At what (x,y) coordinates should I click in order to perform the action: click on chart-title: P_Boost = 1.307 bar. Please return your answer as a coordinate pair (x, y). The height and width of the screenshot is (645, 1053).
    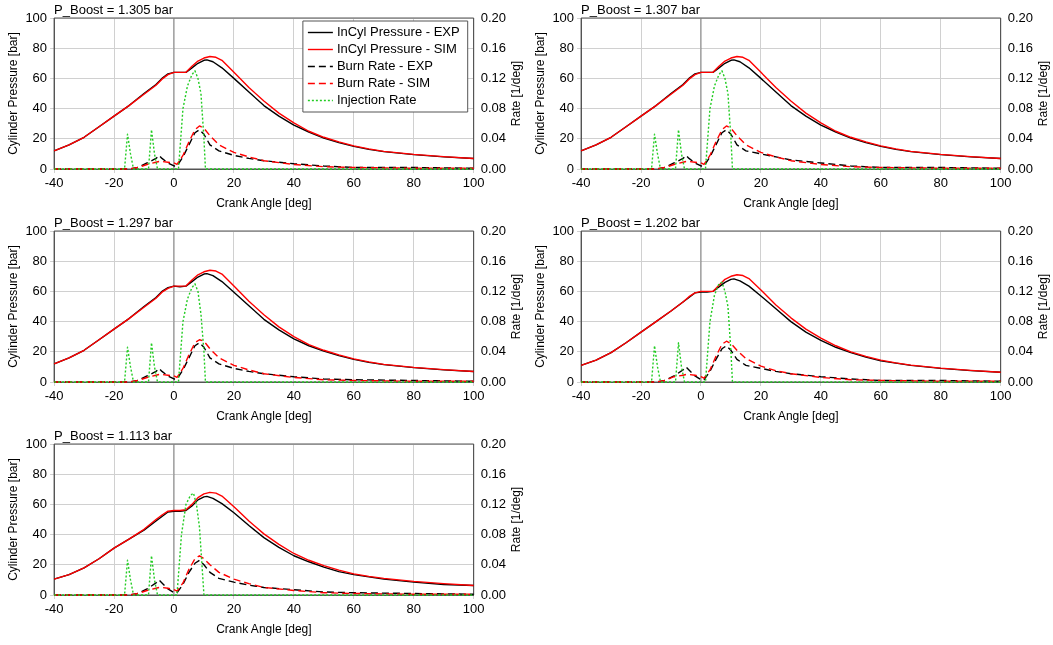
    Looking at the image, I should click on (641, 10).